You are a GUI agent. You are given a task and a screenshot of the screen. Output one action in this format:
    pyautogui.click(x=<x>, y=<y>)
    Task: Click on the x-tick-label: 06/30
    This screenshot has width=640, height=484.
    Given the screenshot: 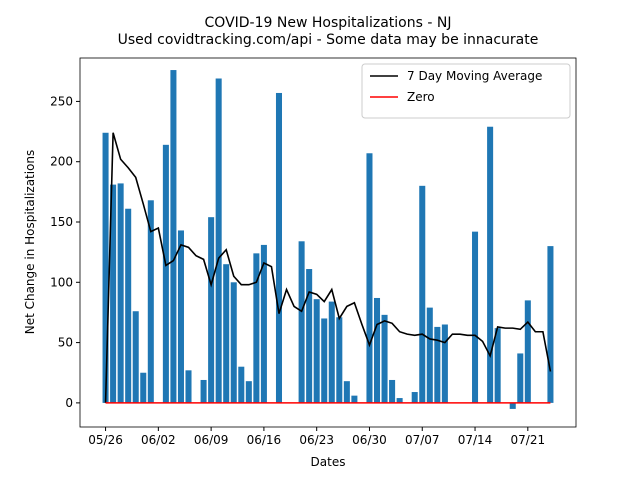 What is the action you would take?
    pyautogui.click(x=369, y=440)
    